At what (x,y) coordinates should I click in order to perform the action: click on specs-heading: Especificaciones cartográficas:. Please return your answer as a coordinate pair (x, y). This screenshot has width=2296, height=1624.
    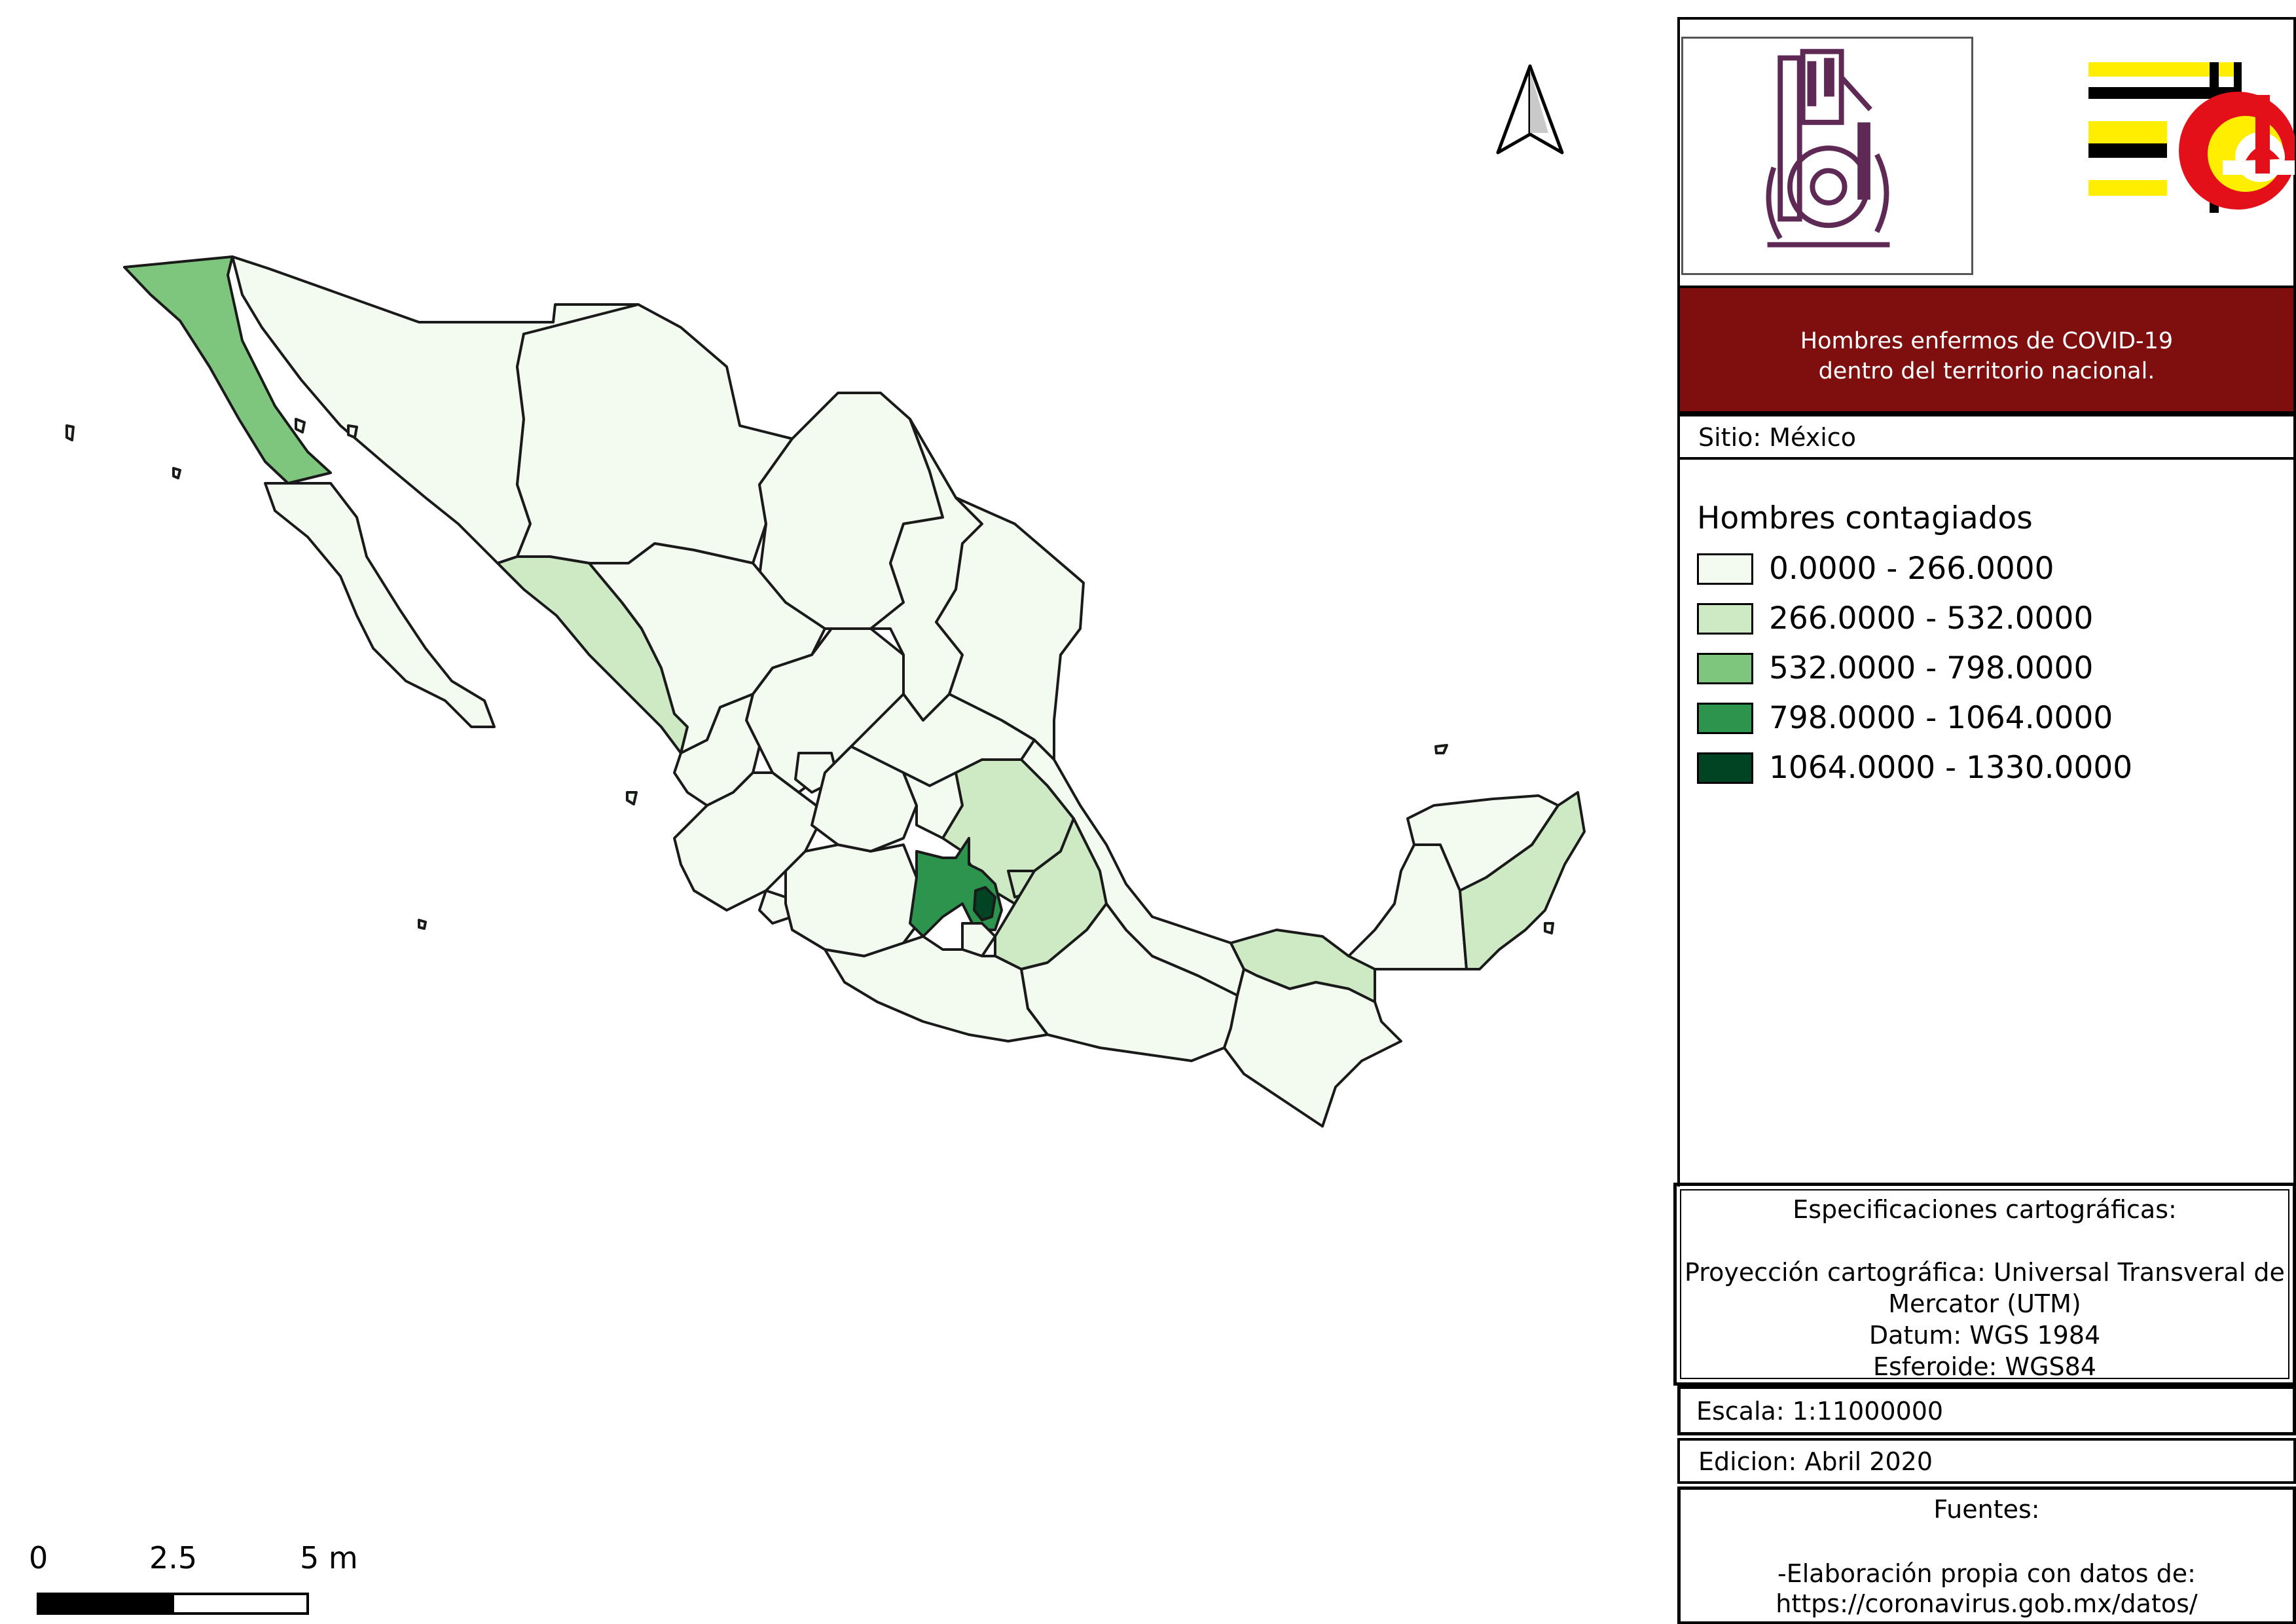
    Looking at the image, I should click on (1985, 1209).